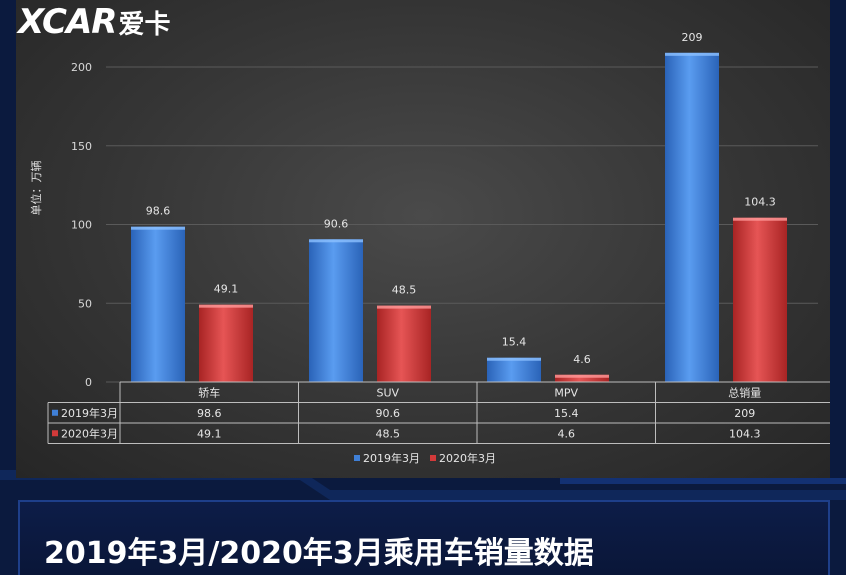 This screenshot has height=575, width=846. What do you see at coordinates (692, 37) in the screenshot?
I see `data-label: 209` at bounding box center [692, 37].